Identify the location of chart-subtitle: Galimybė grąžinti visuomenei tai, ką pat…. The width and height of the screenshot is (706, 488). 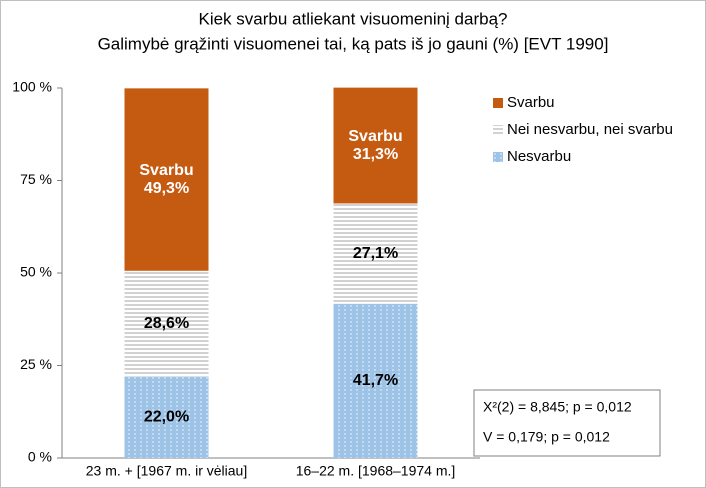
(353, 43).